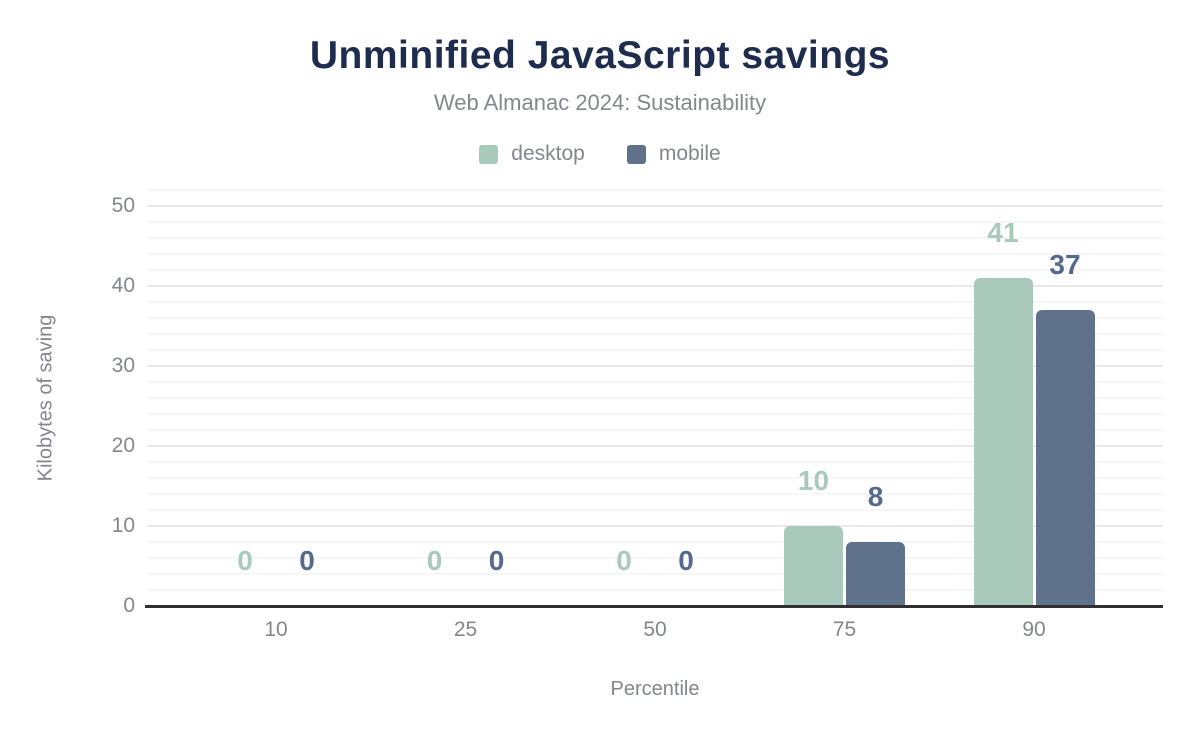  I want to click on bar-label-desktop-p25: 0, so click(434, 560).